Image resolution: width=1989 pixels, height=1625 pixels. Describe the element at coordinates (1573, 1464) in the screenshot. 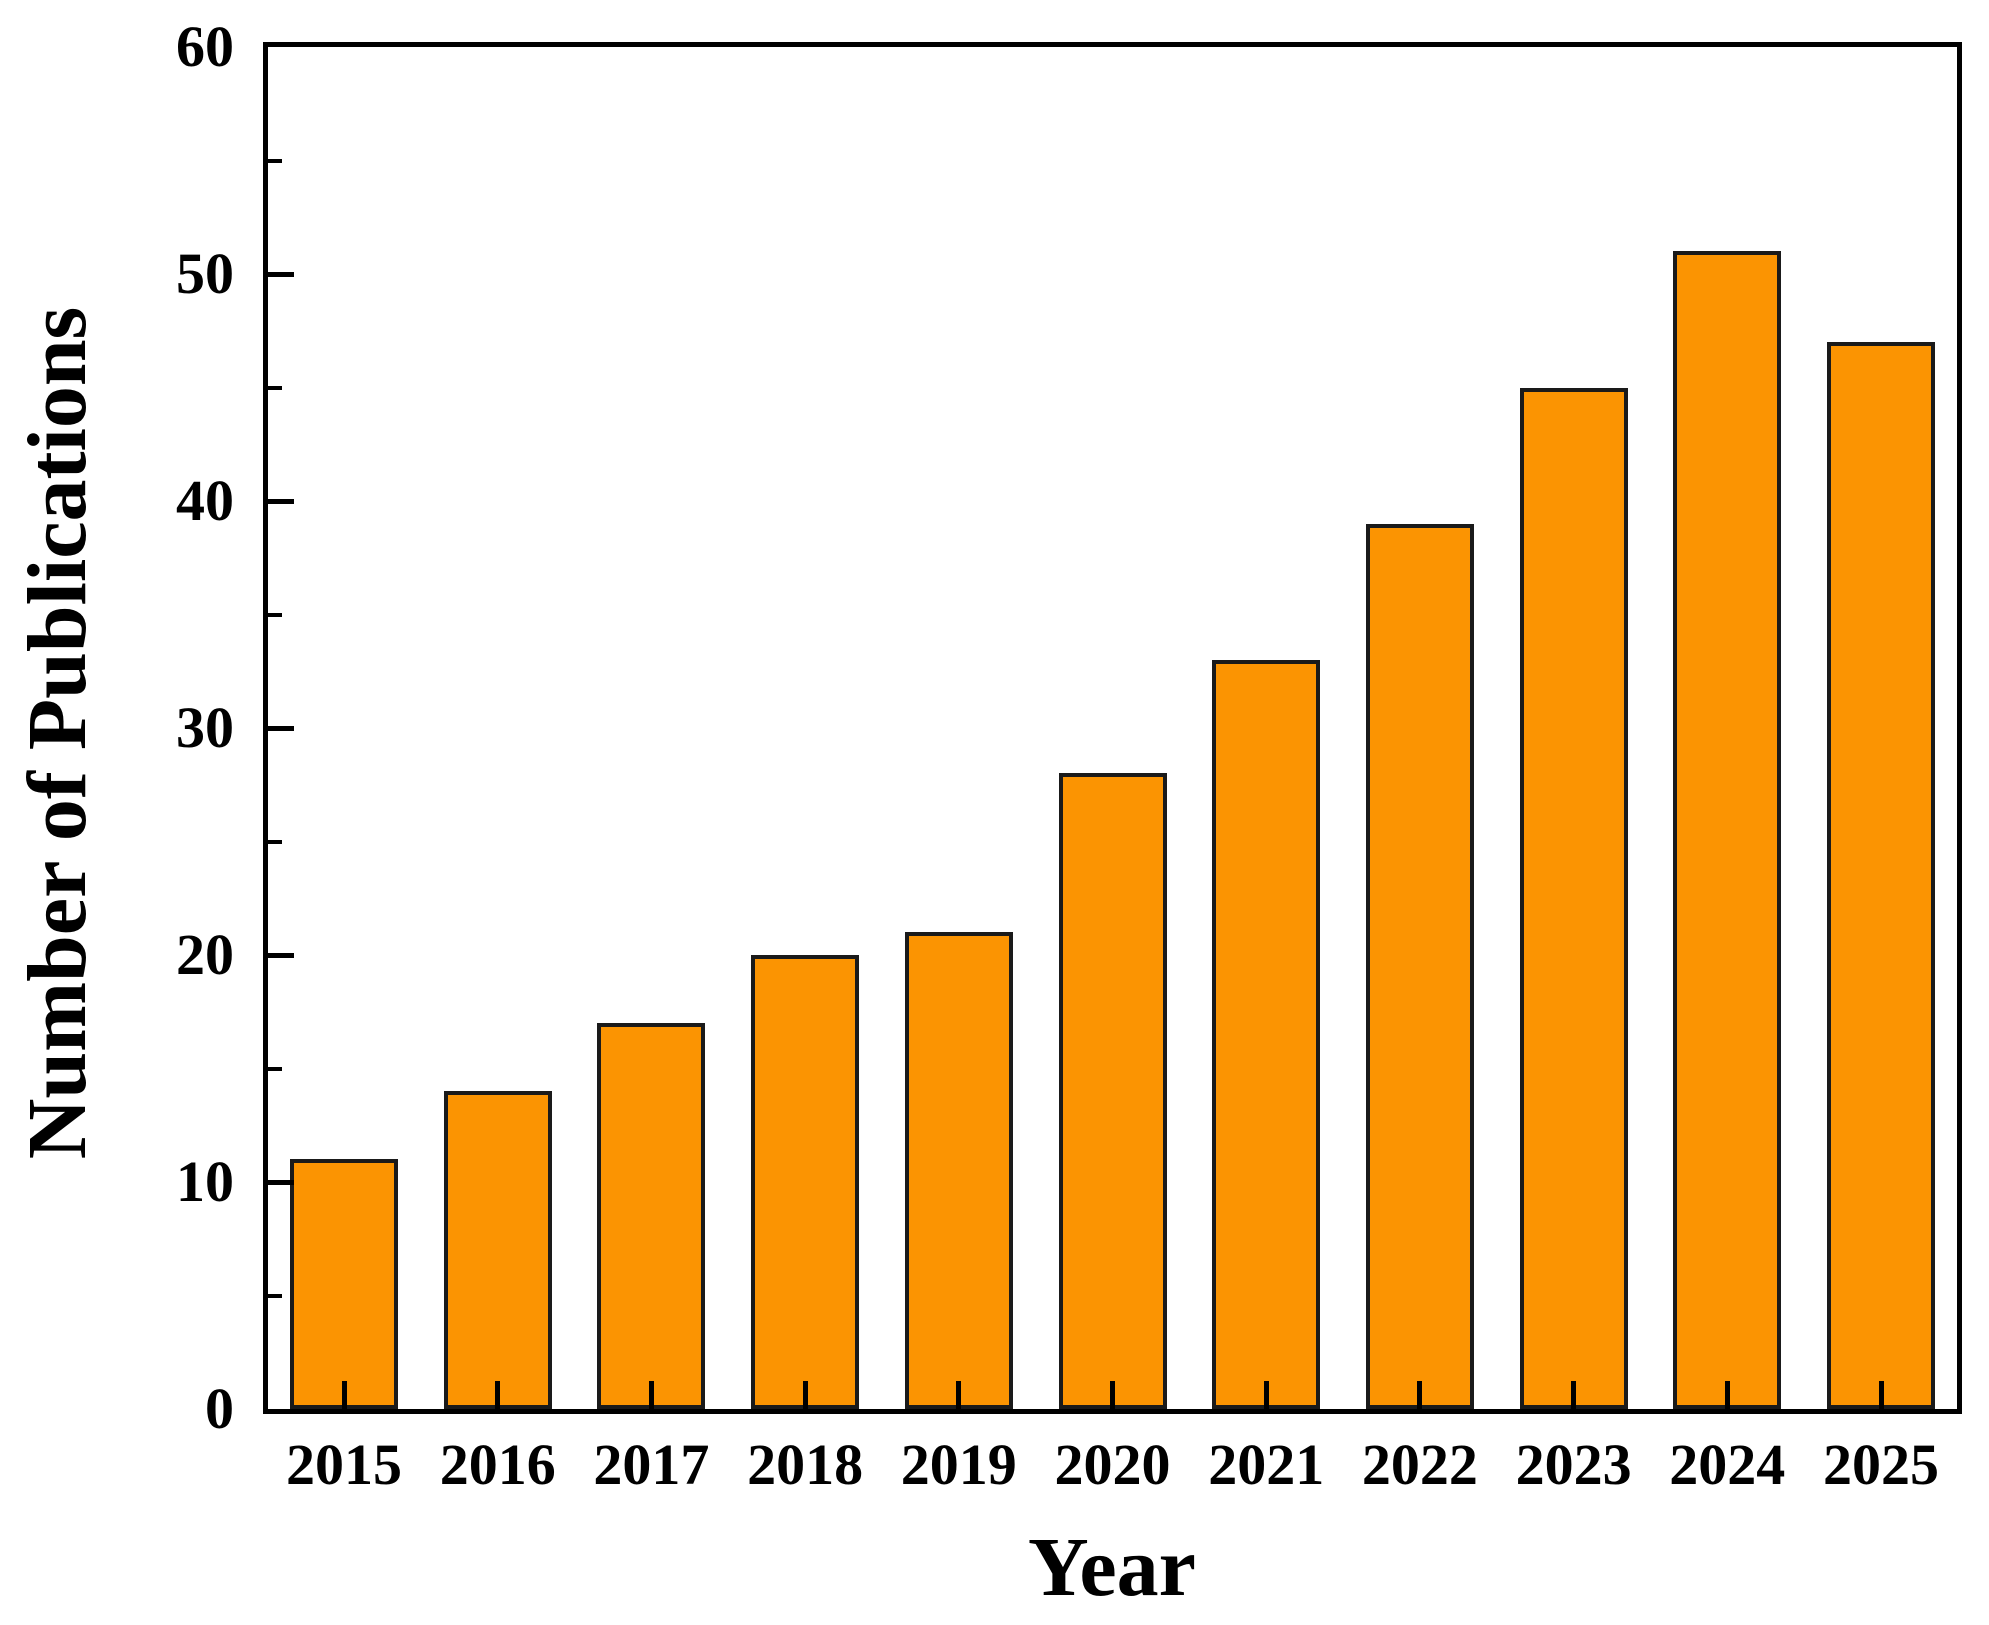

I see `x-tick-label: 2023` at that location.